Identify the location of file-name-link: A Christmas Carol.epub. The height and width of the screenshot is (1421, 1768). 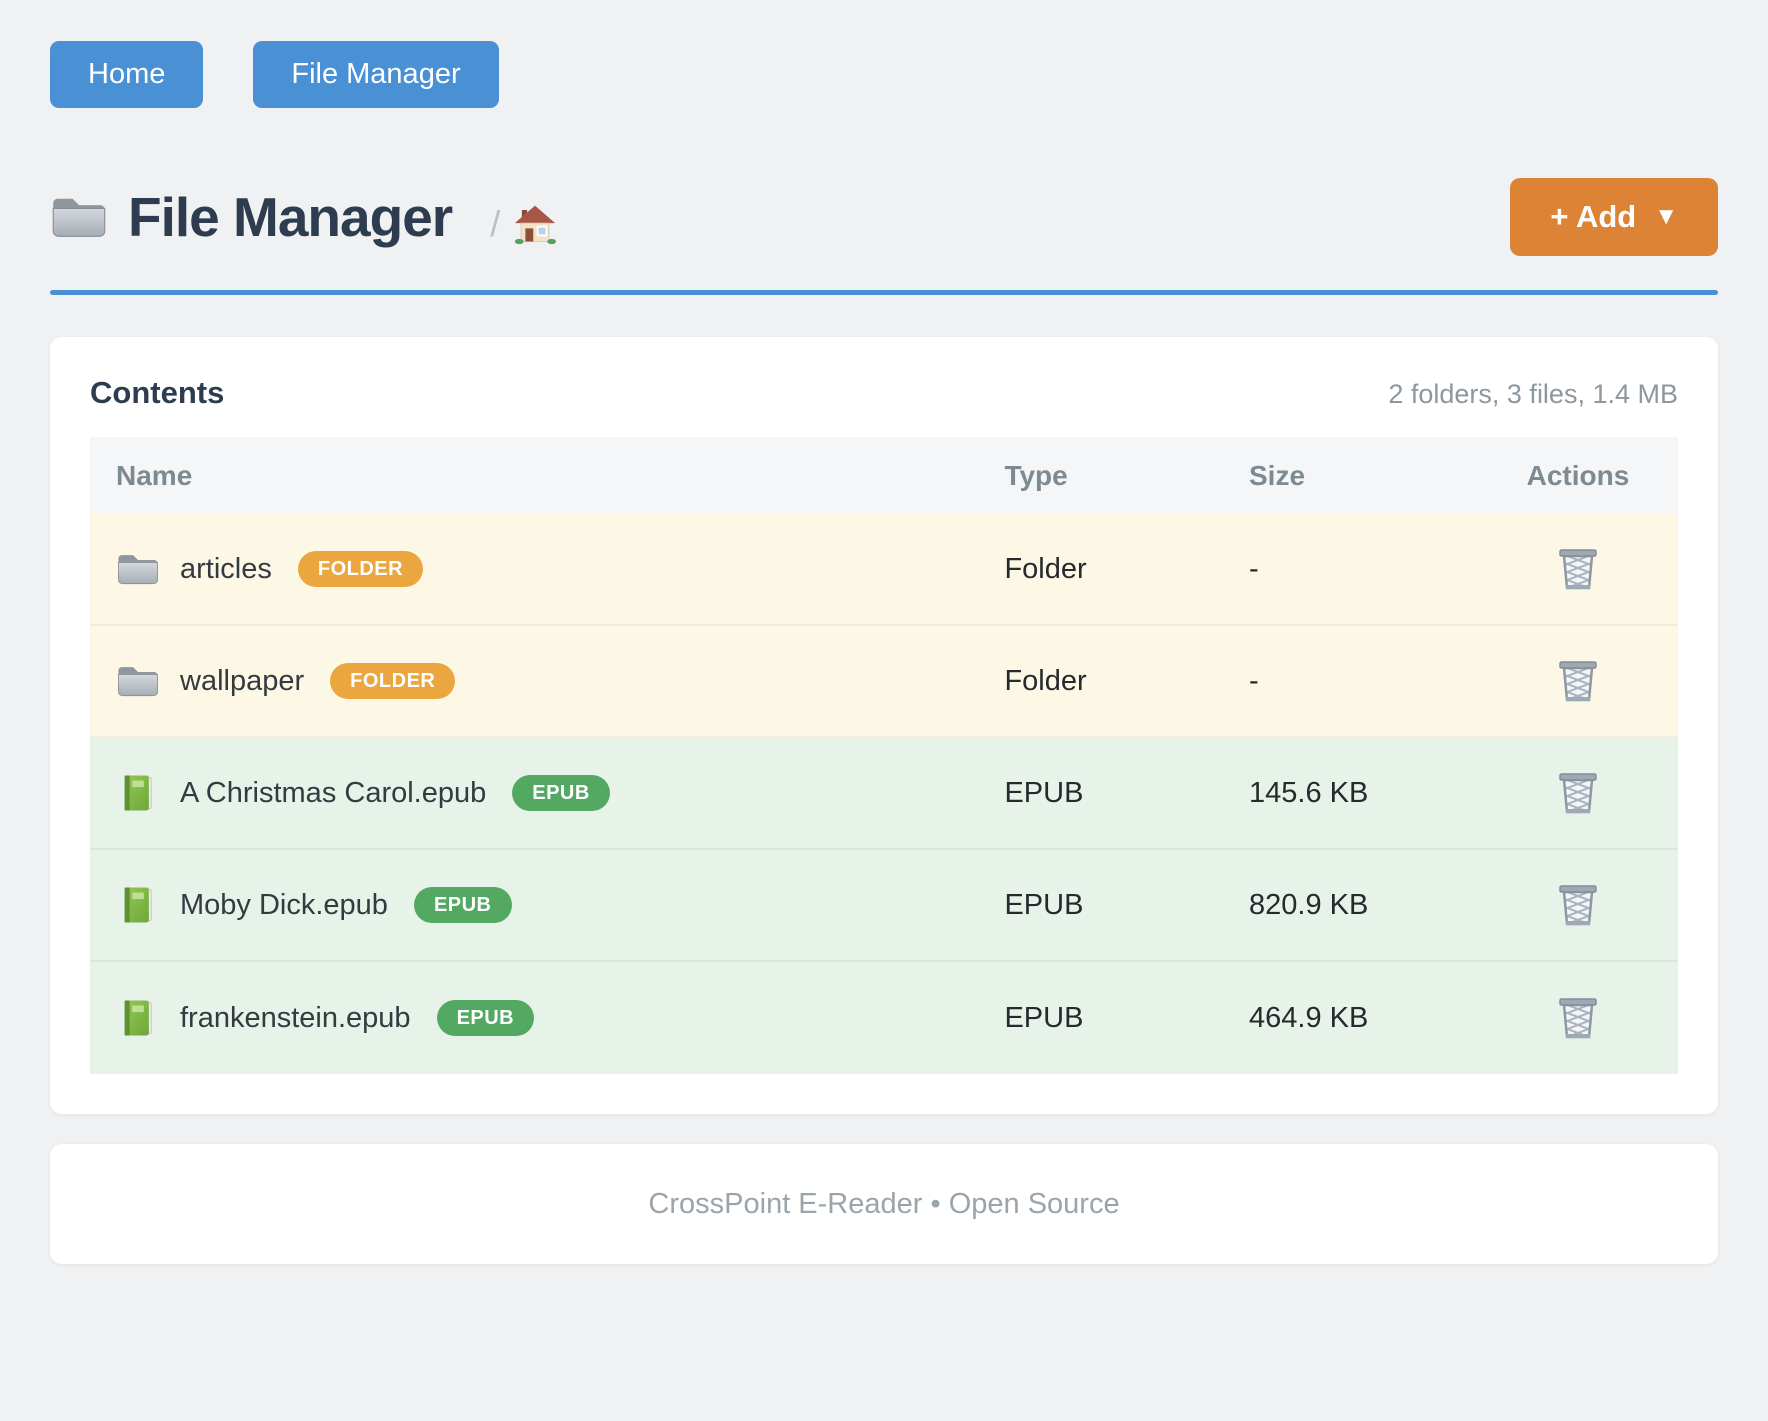
(333, 792).